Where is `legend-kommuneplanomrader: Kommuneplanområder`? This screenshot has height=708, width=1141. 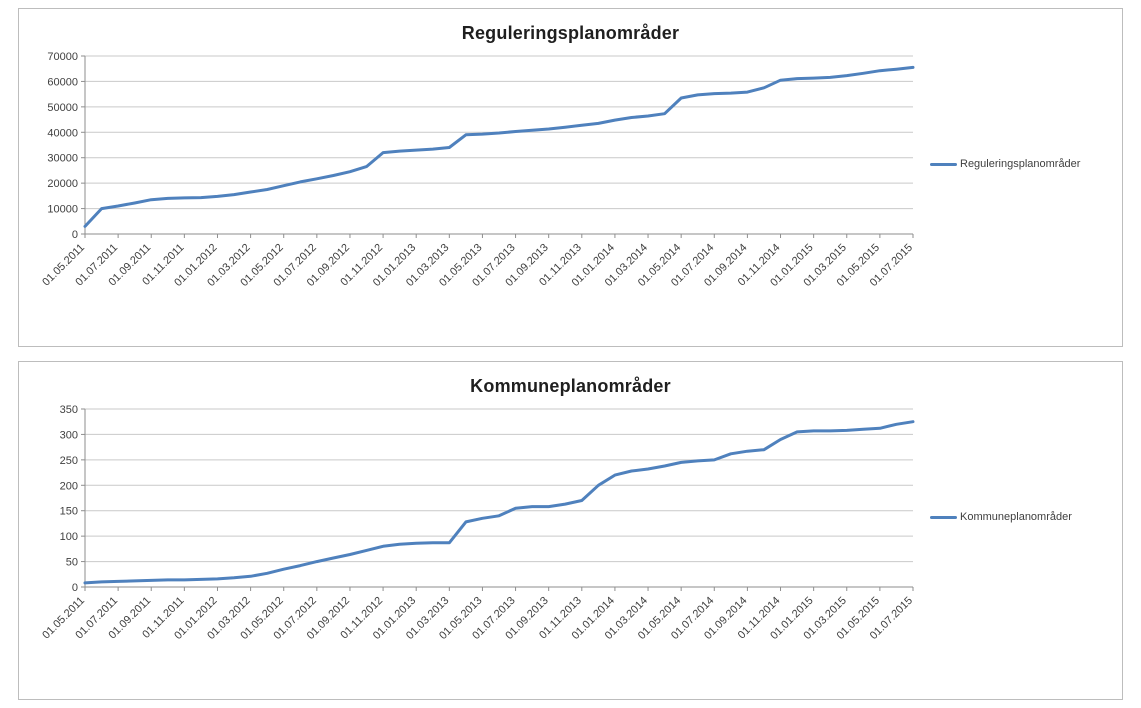 legend-kommuneplanomrader: Kommuneplanområder is located at coordinates (1001, 517).